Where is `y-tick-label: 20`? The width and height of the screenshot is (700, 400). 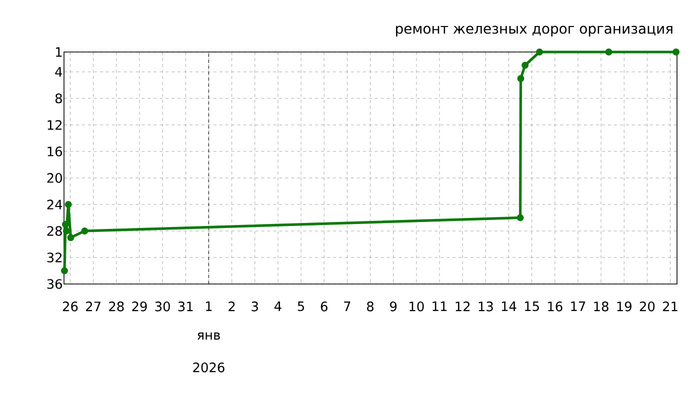
y-tick-label: 20 is located at coordinates (54, 178).